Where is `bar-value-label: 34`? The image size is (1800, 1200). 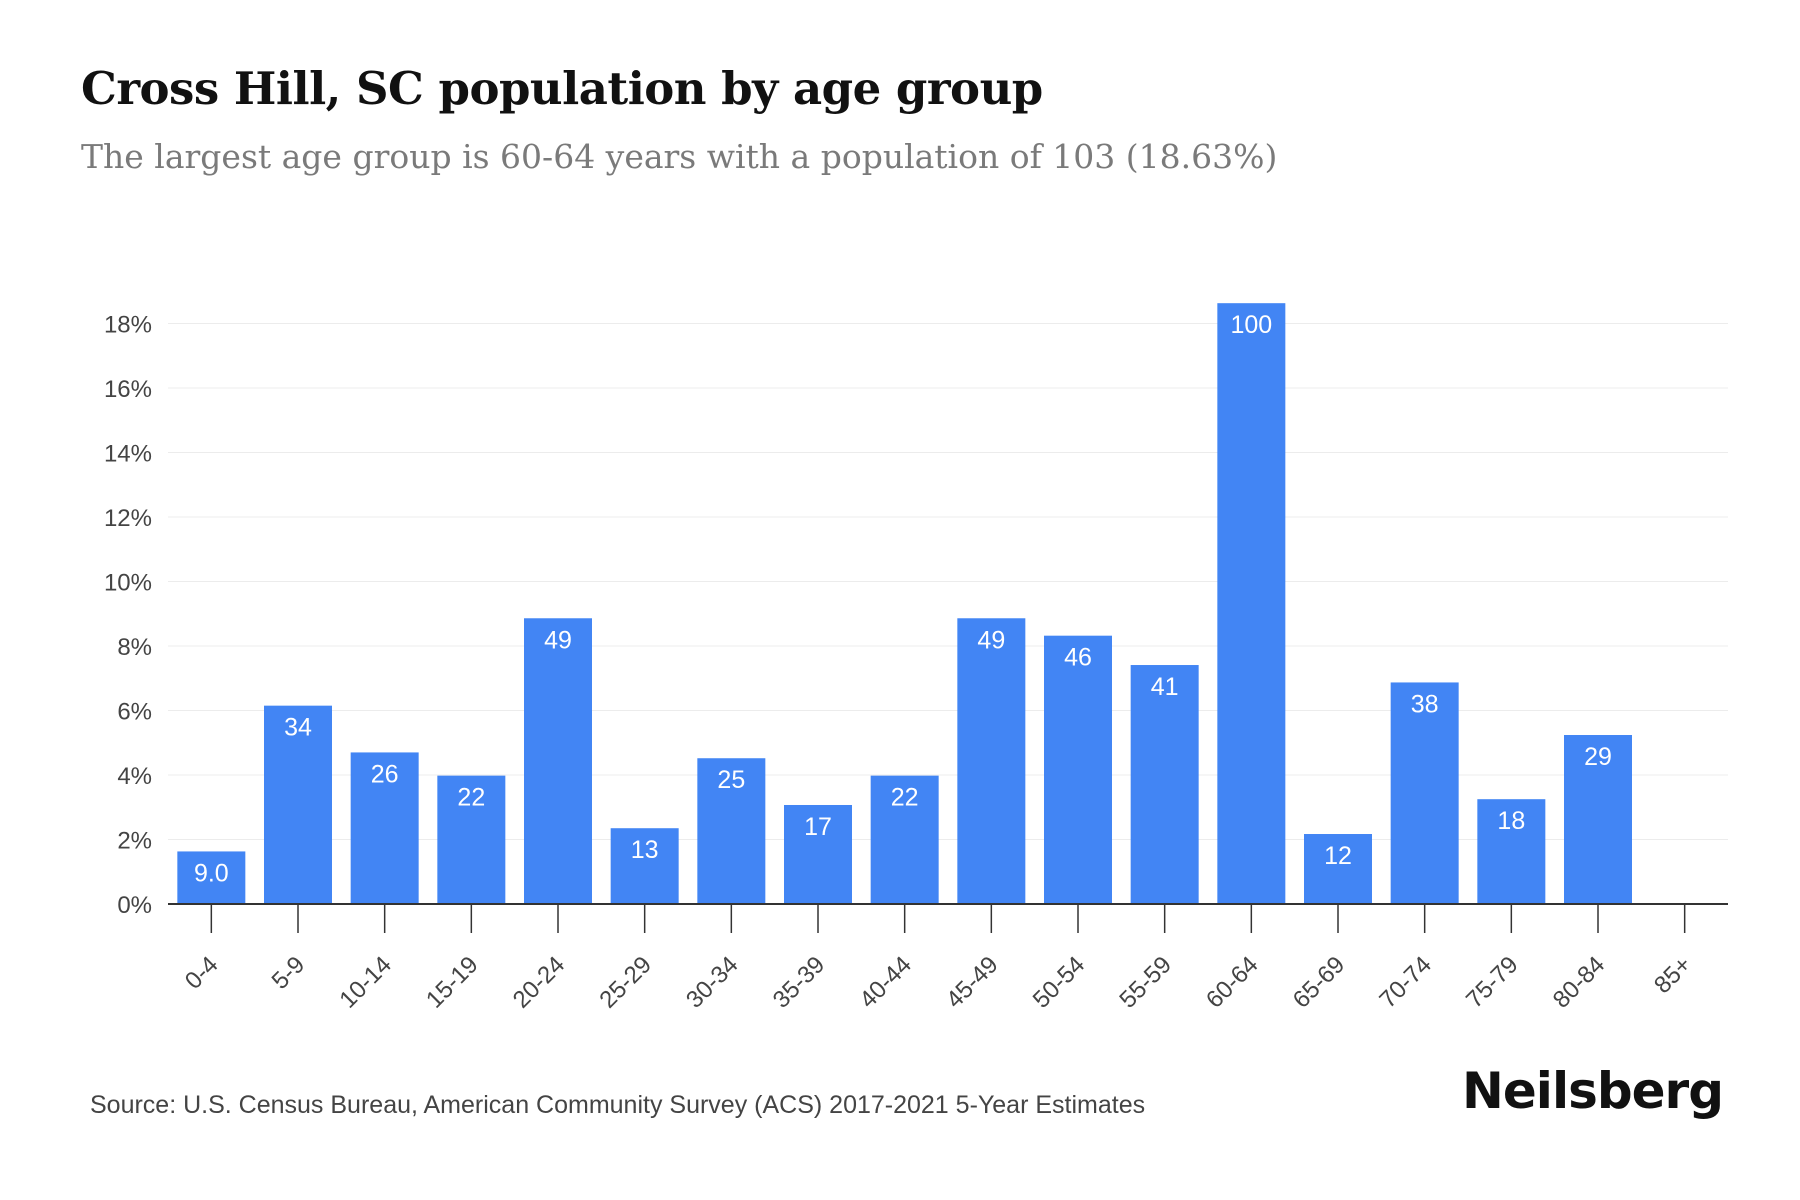 bar-value-label: 34 is located at coordinates (298, 728).